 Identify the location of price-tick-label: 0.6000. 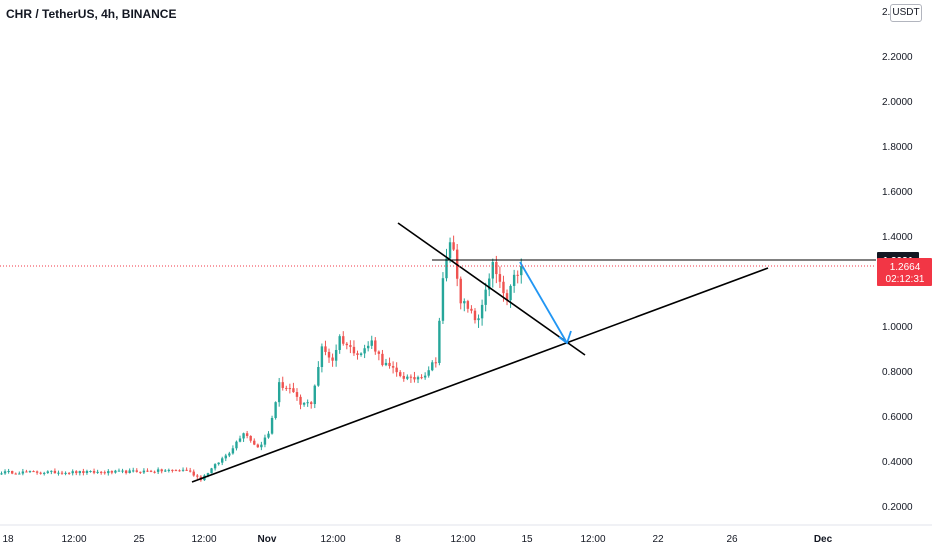
(897, 417).